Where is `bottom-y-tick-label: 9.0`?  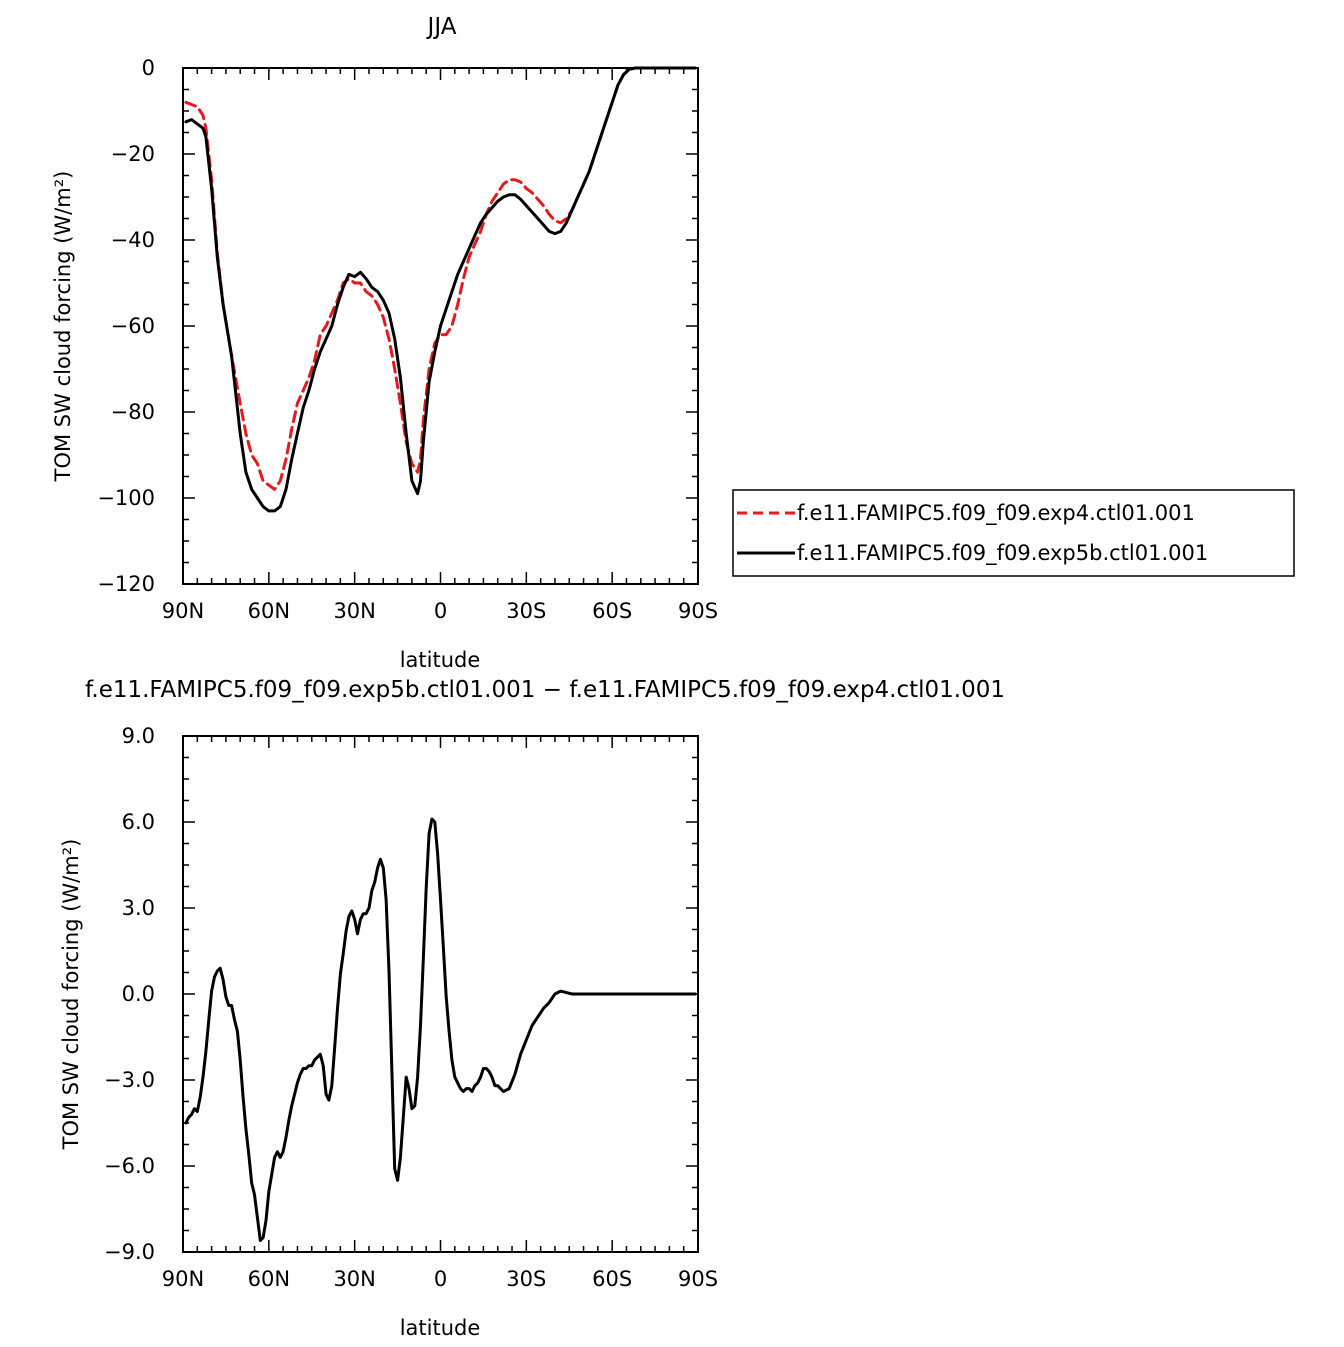
bottom-y-tick-label: 9.0 is located at coordinates (138, 736).